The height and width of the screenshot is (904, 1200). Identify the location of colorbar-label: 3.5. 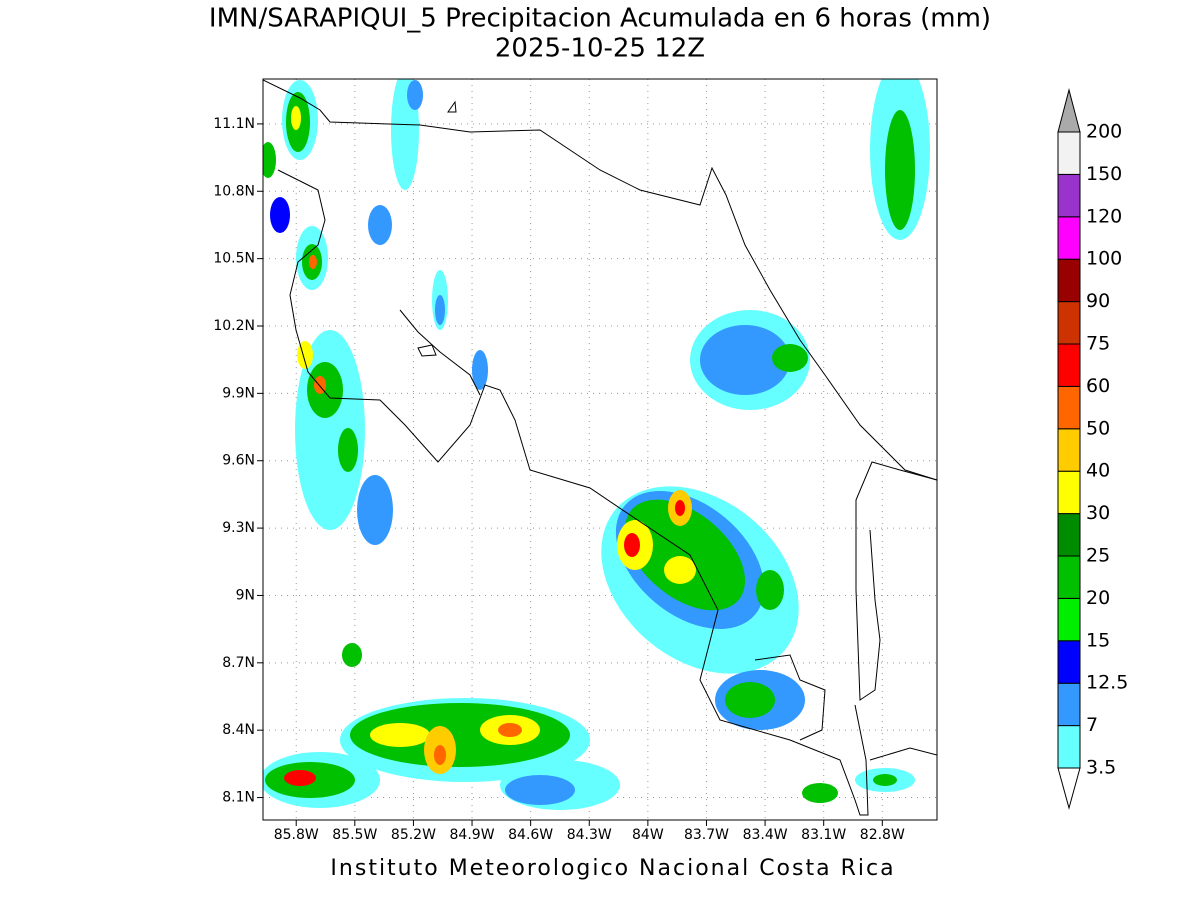
(1101, 768).